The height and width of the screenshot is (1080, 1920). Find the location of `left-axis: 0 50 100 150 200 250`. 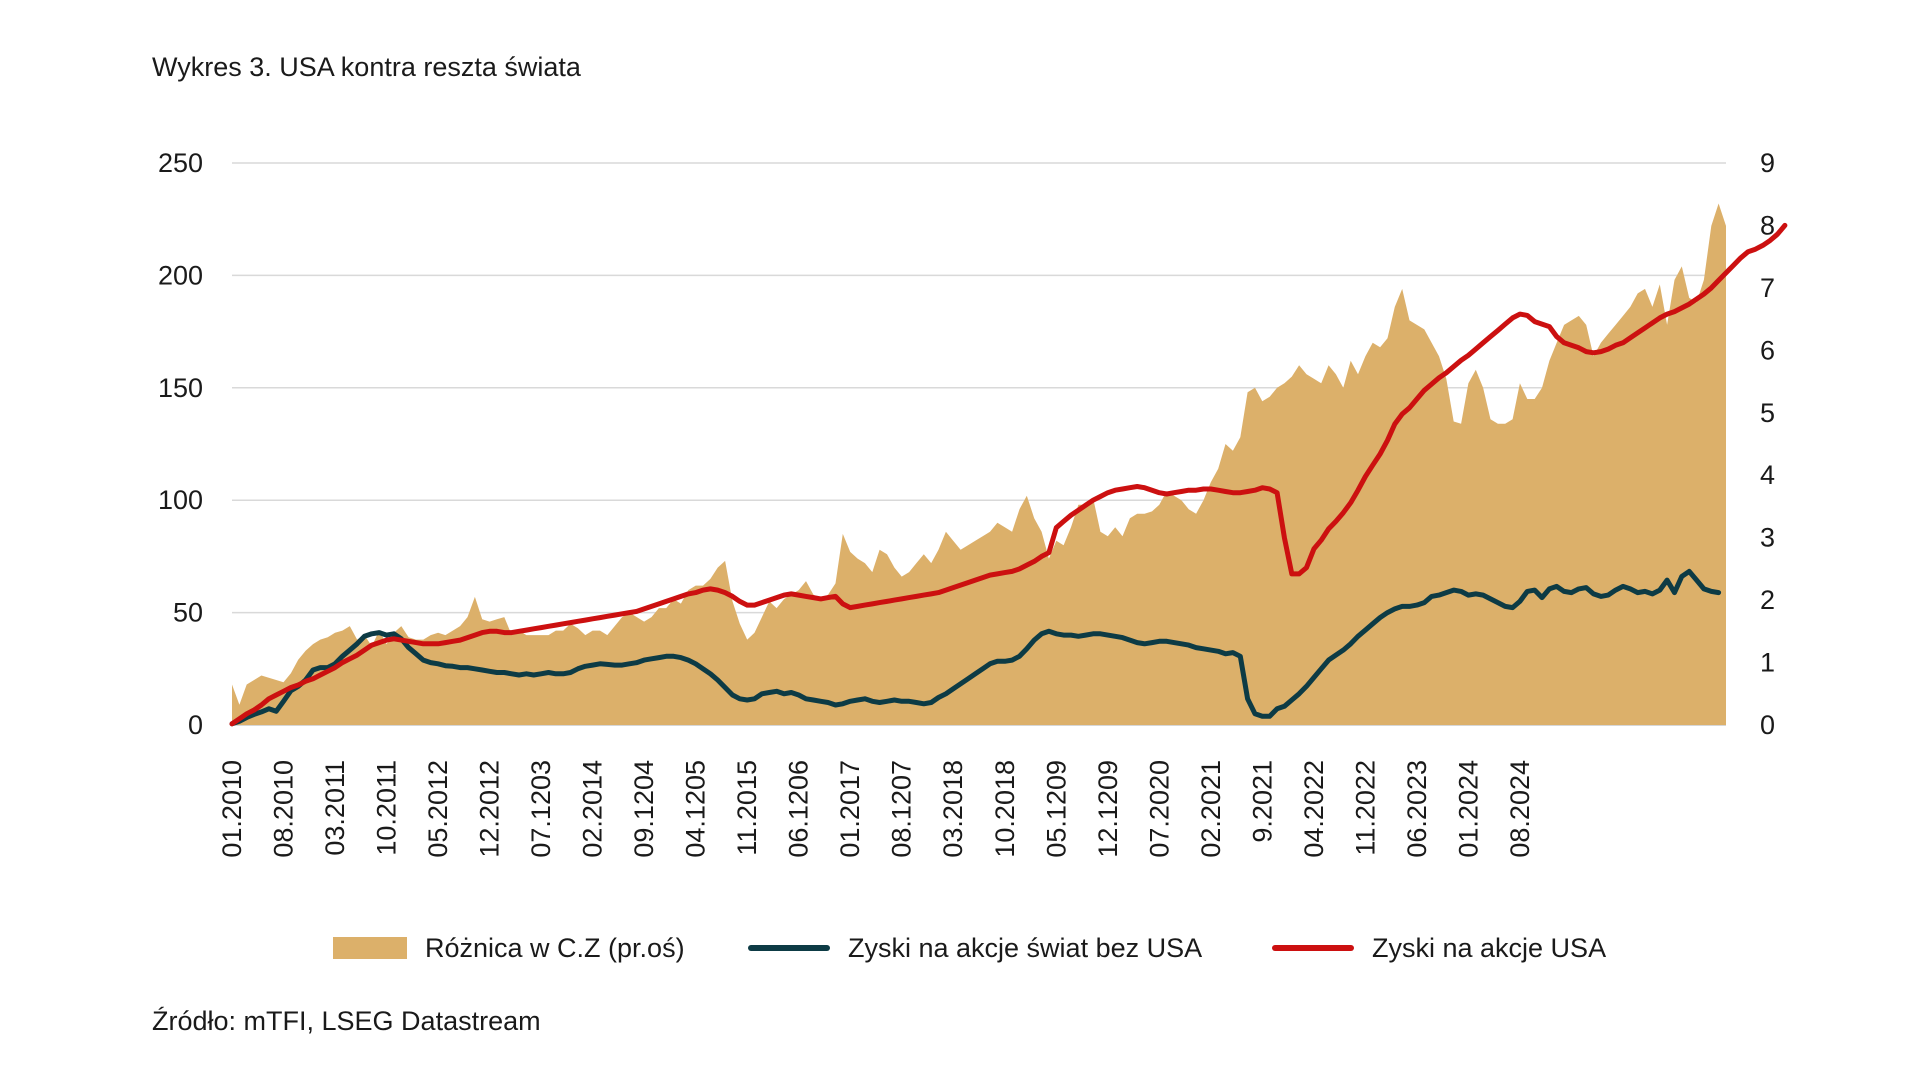

left-axis: 0 50 100 150 200 250 is located at coordinates (180, 444).